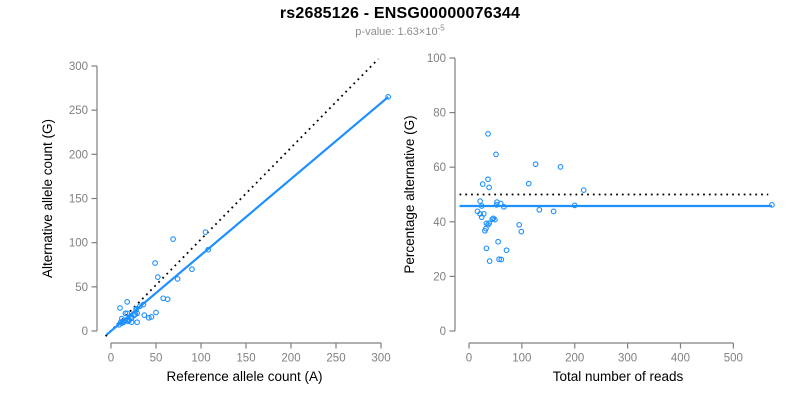  I want to click on y-tick-label-left: 0, so click(85, 332).